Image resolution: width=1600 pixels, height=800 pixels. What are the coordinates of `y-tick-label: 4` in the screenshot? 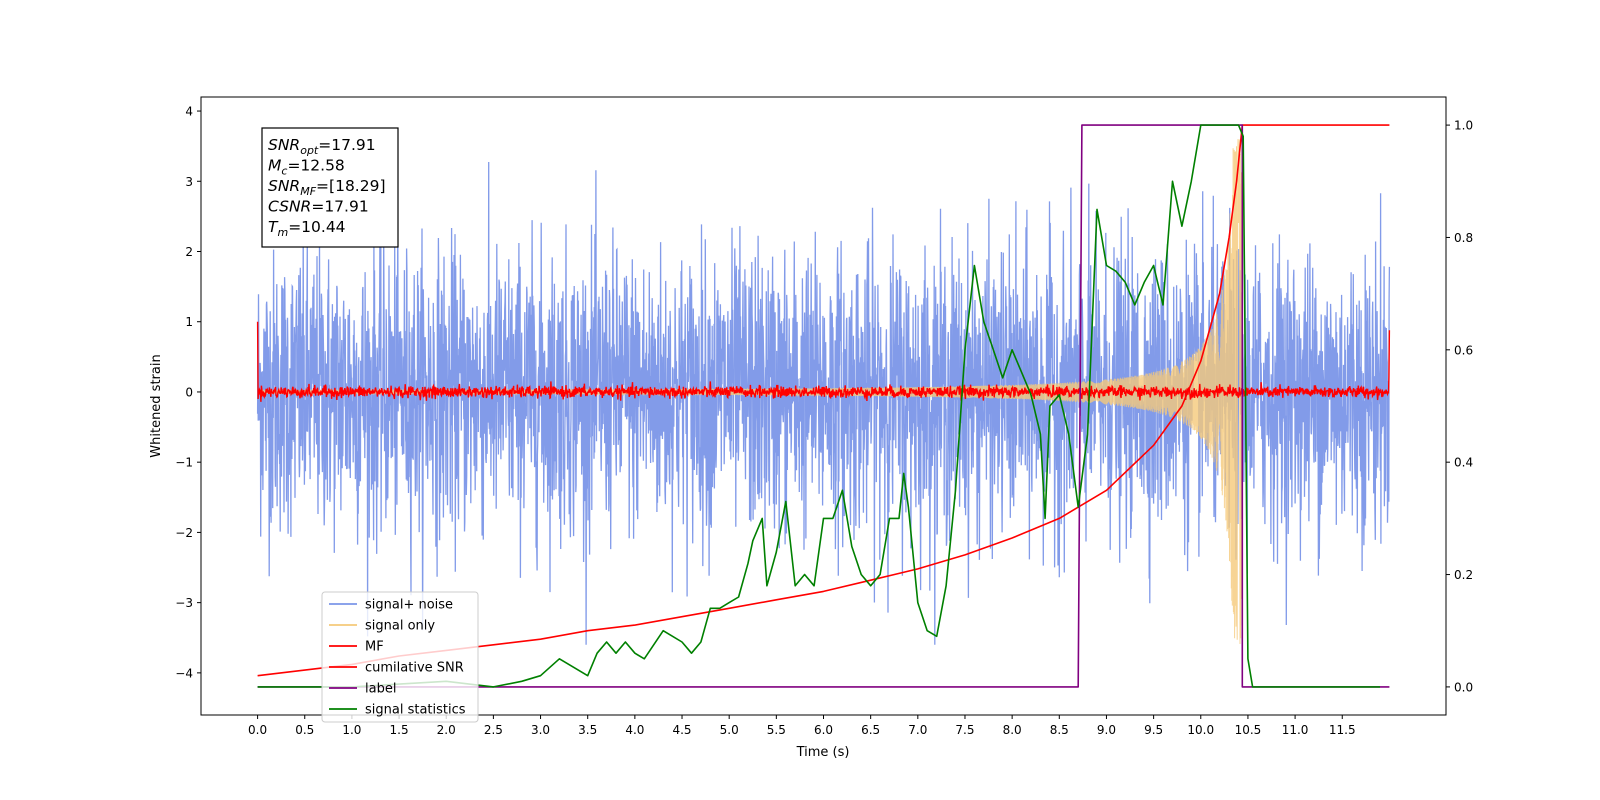 It's located at (189, 112).